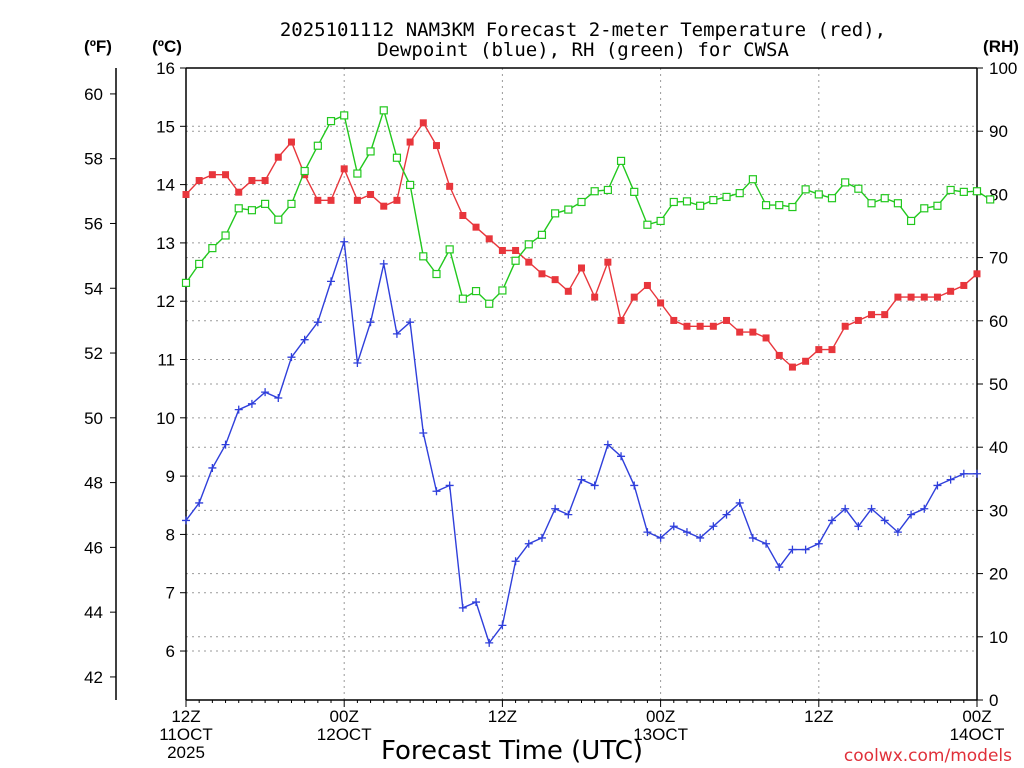 The image size is (1024, 768). What do you see at coordinates (93, 353) in the screenshot?
I see `fahrenheit-tick-label: 52` at bounding box center [93, 353].